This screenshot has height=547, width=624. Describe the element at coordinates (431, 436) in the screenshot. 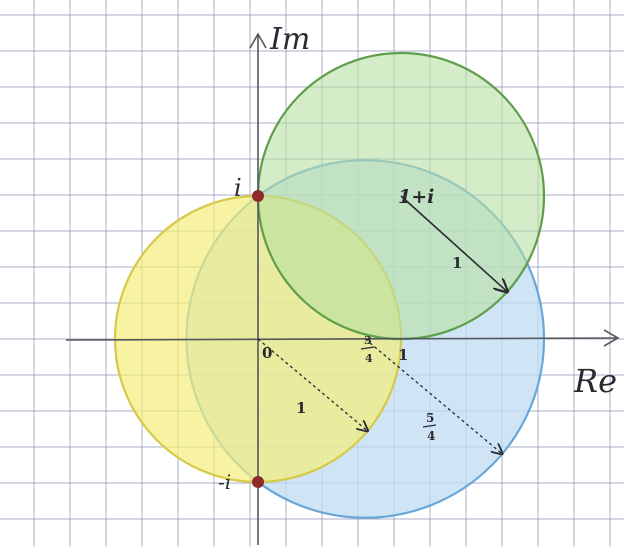

I see `blue-radius-label-denominator: 4` at that location.